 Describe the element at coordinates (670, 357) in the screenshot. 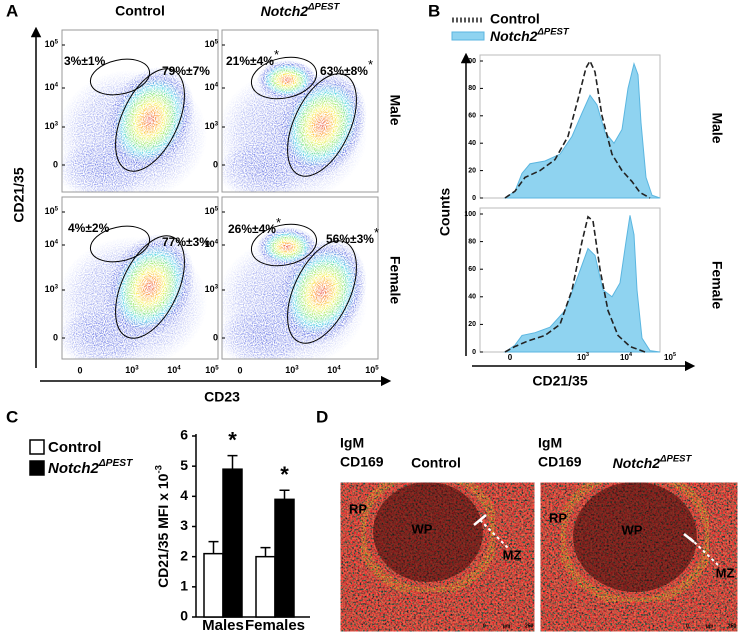

I see `x-tick-label: 10⁵` at that location.